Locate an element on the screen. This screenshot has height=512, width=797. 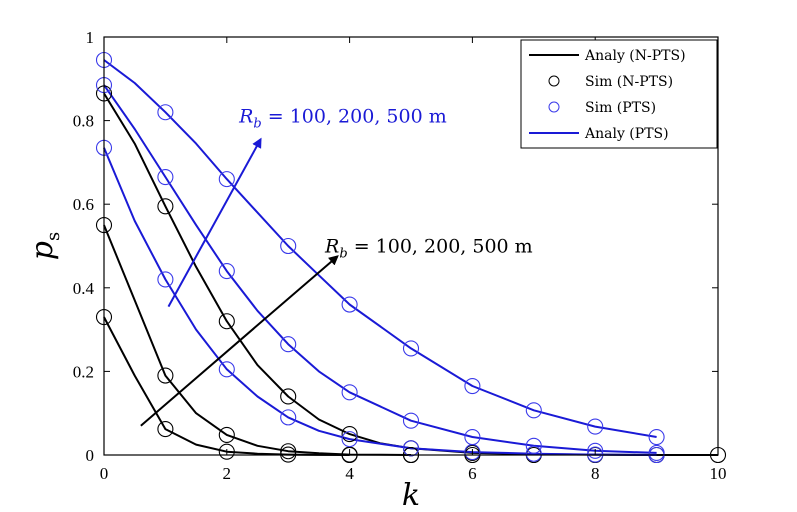
x-tick-label: 10 is located at coordinates (718, 473).